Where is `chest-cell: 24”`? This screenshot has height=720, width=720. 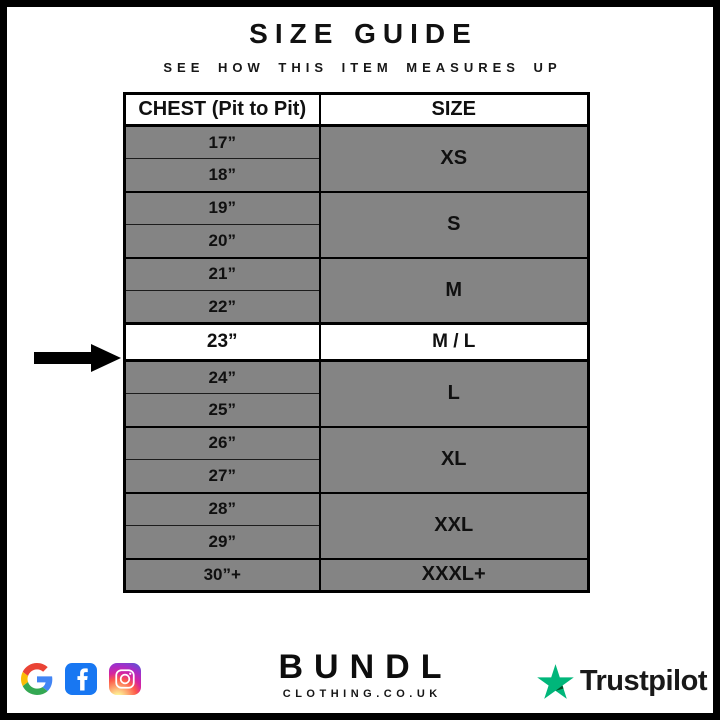
chest-cell: 24” is located at coordinates (222, 376).